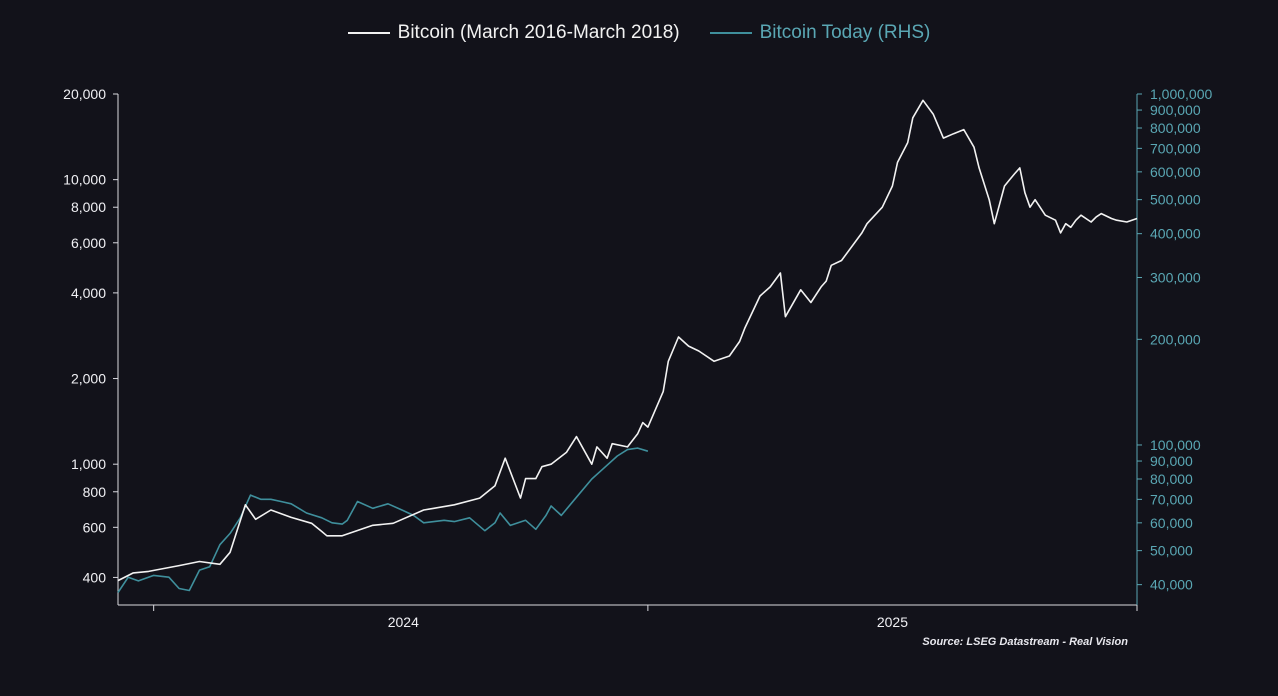 This screenshot has width=1278, height=696. I want to click on left-tick-label: 20,000, so click(84, 94).